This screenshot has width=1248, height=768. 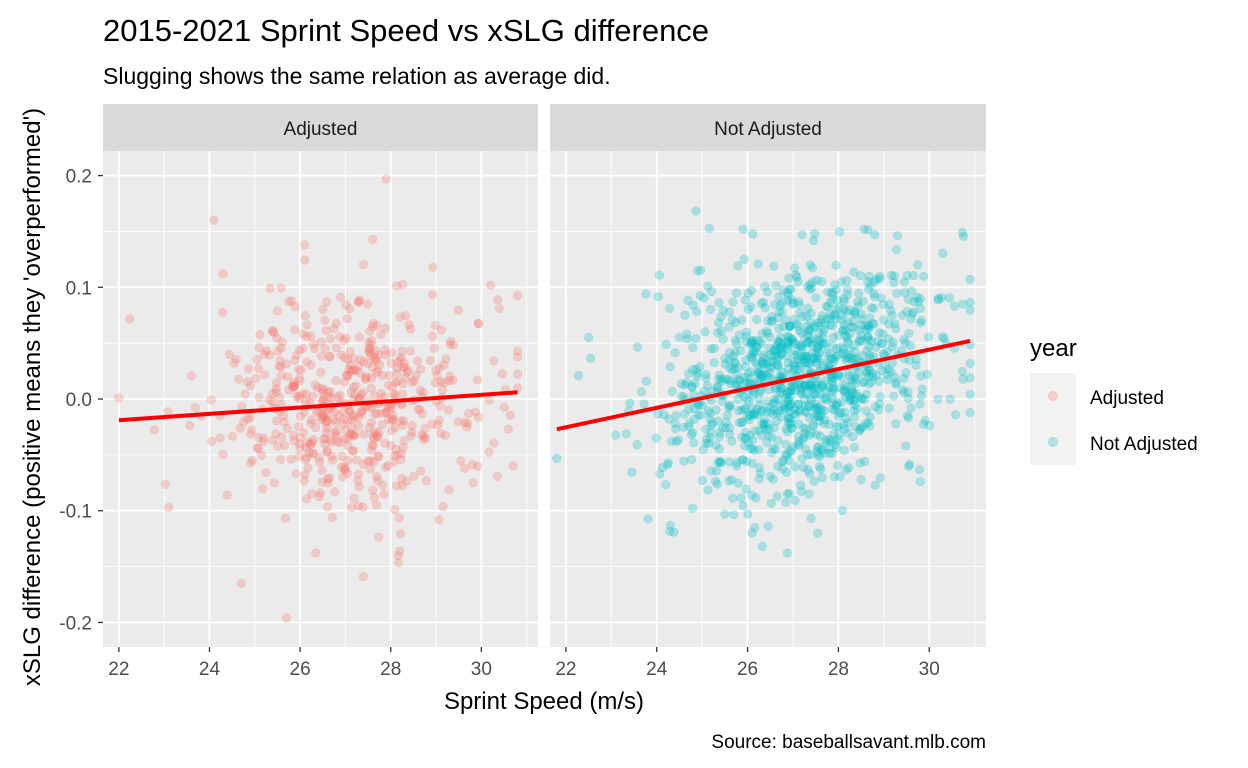 I want to click on x-axis: 22 24 26 28 30 22 24 26 28 30, so click(x=524, y=663).